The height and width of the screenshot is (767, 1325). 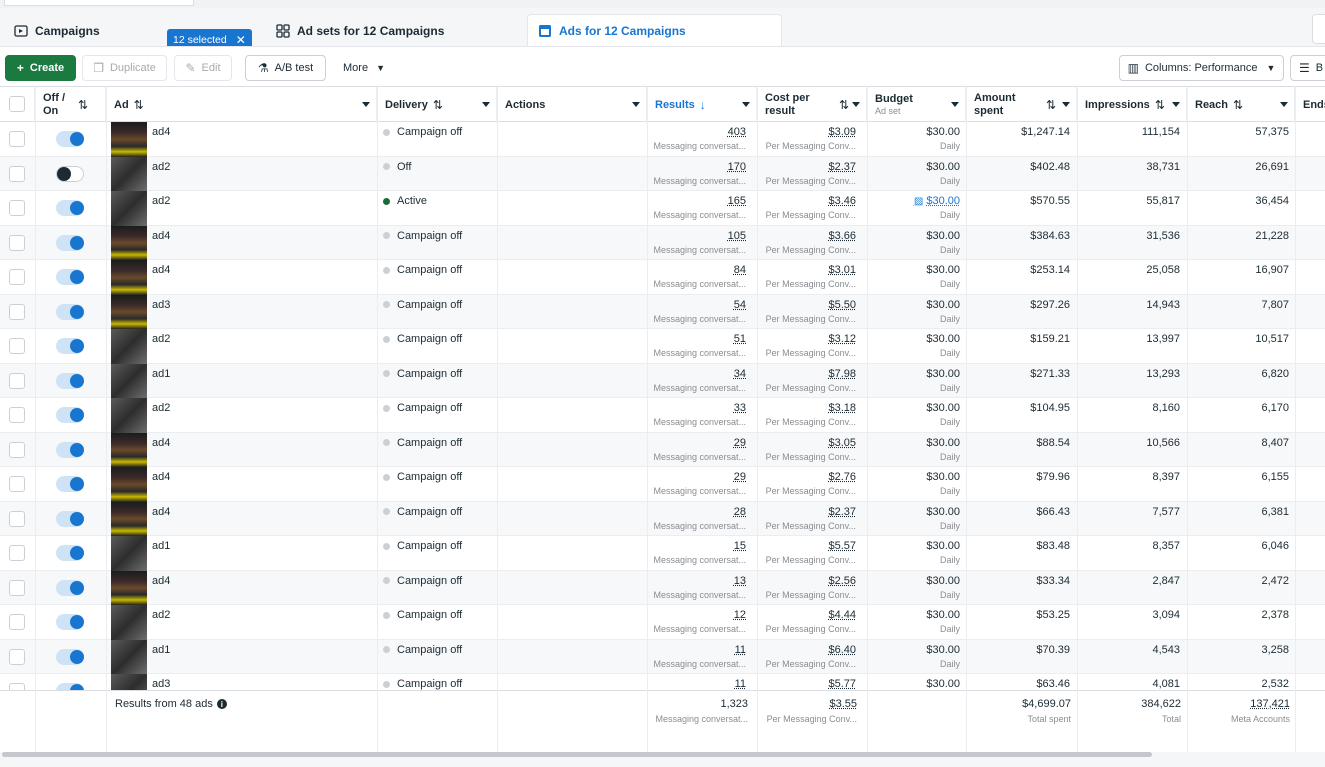 What do you see at coordinates (654, 30) in the screenshot?
I see `tab-ads: Ads for 12 Campaigns` at bounding box center [654, 30].